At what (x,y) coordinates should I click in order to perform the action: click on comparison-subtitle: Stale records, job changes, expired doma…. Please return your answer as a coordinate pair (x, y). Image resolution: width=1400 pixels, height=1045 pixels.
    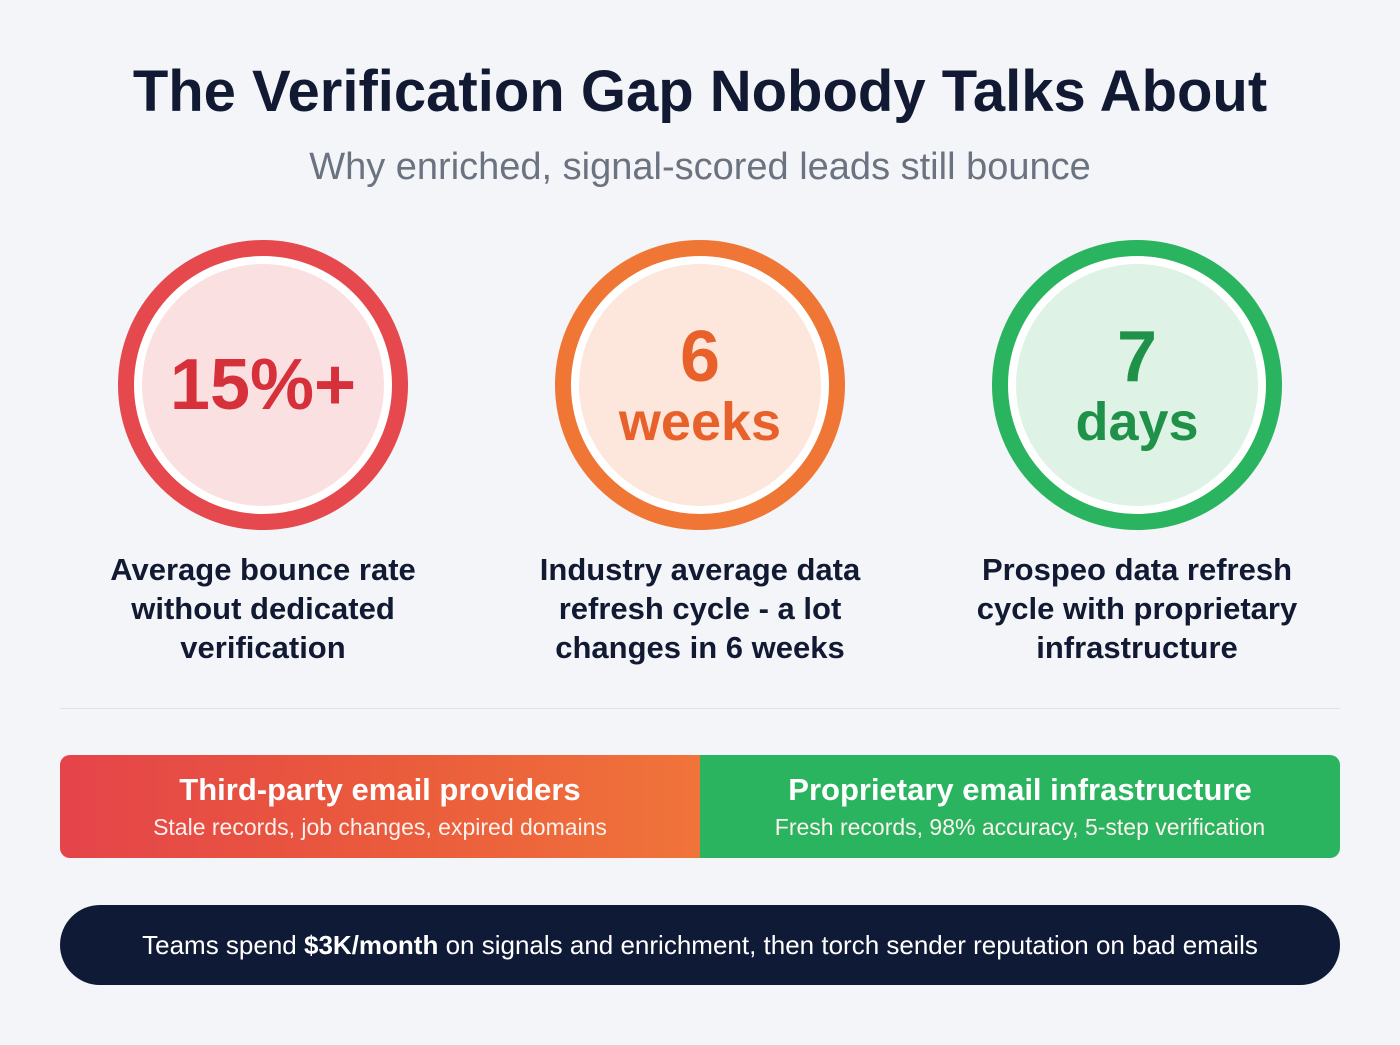
    Looking at the image, I should click on (380, 827).